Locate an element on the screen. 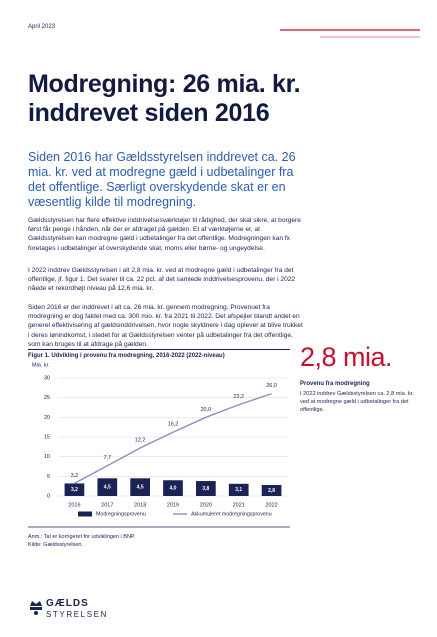 This screenshot has height=637, width=437. bar-value-label: 3,1 is located at coordinates (238, 490).